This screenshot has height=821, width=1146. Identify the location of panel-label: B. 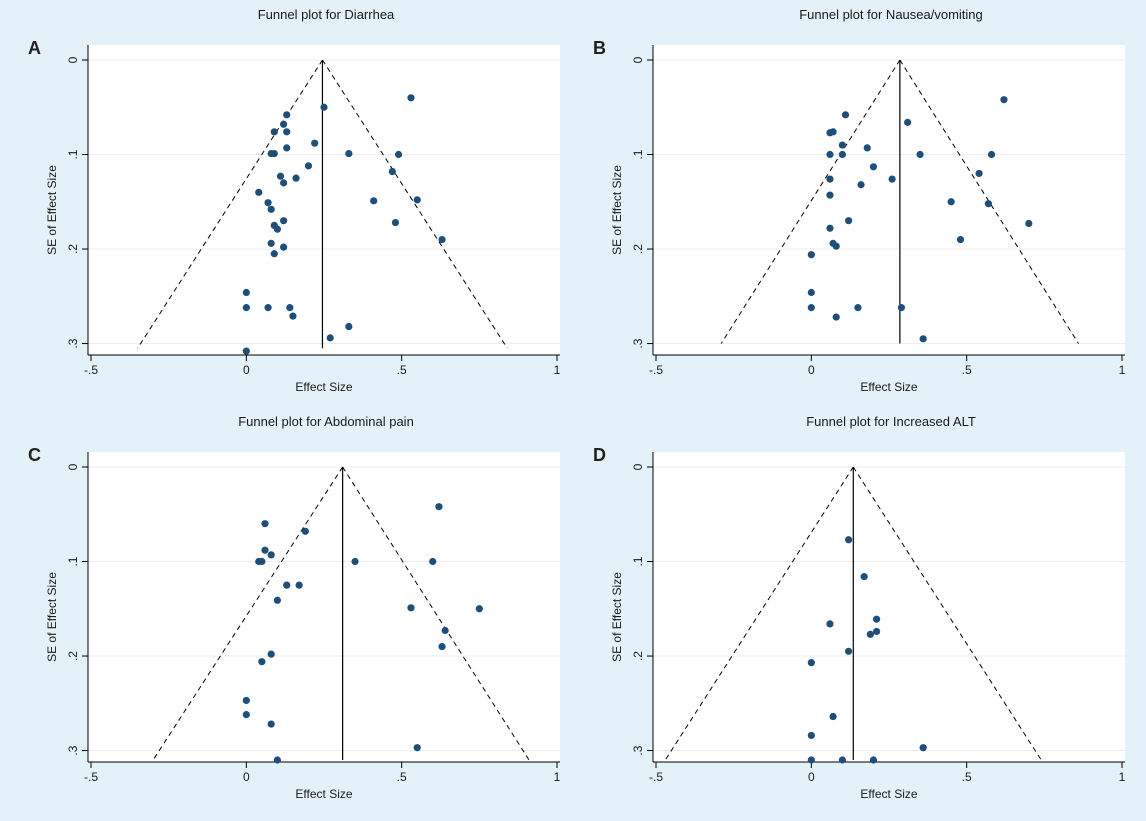
(599, 48).